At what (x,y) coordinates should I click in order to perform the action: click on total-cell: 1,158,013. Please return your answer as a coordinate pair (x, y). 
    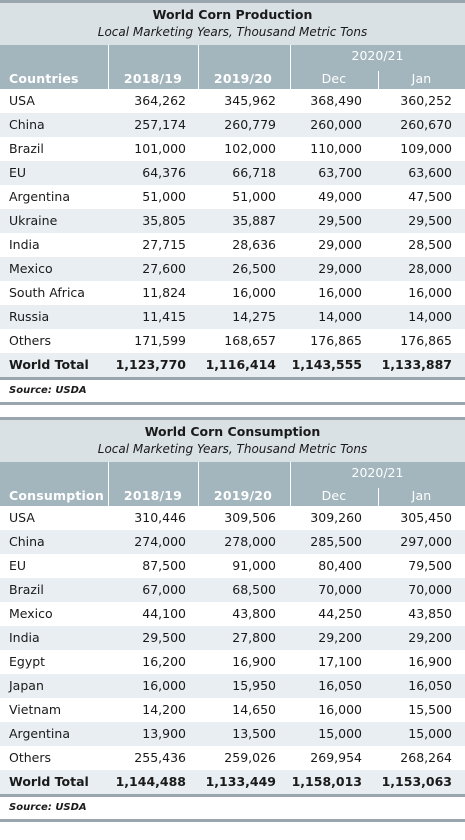
    Looking at the image, I should click on (326, 781).